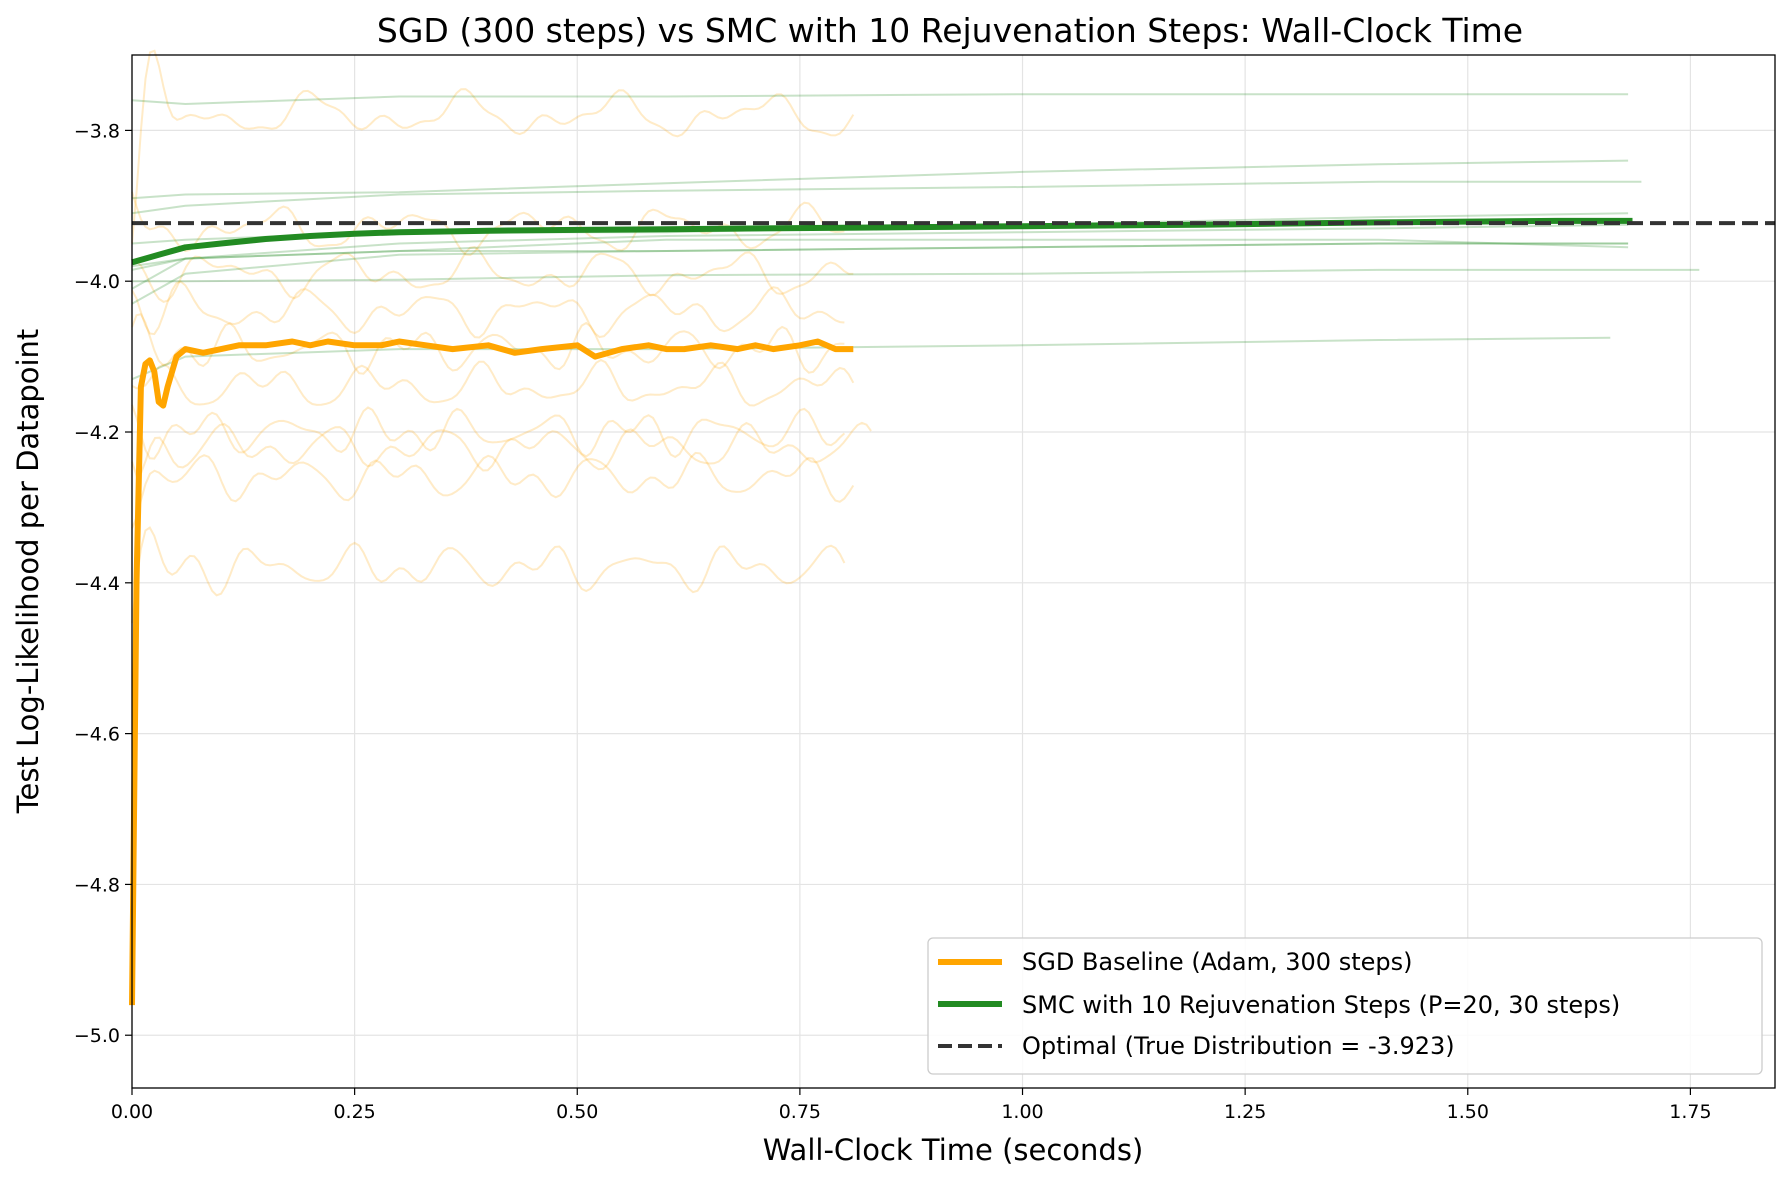 Image resolution: width=1788 pixels, height=1184 pixels. I want to click on x-tick-label: 0.00, so click(132, 1112).